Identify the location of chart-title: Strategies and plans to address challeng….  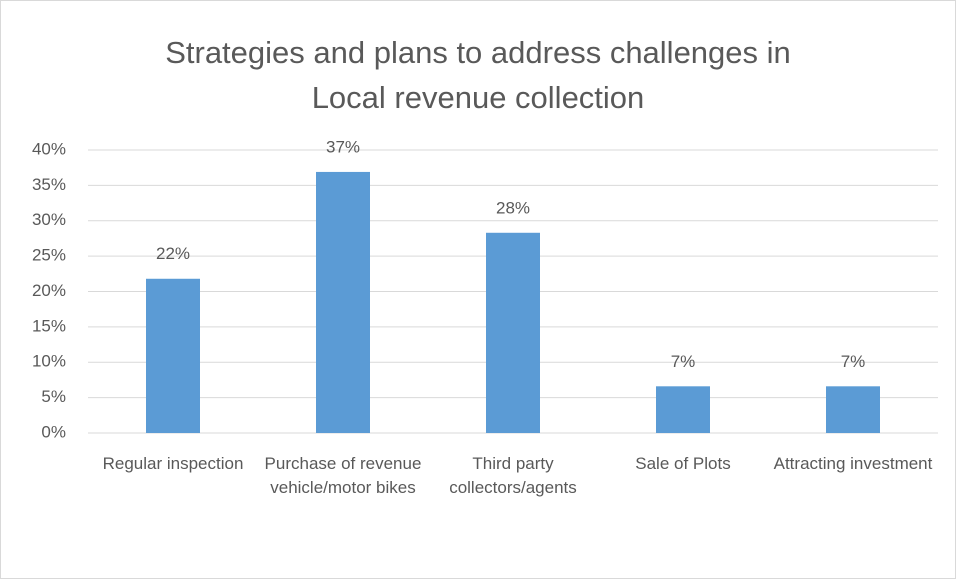
(478, 75).